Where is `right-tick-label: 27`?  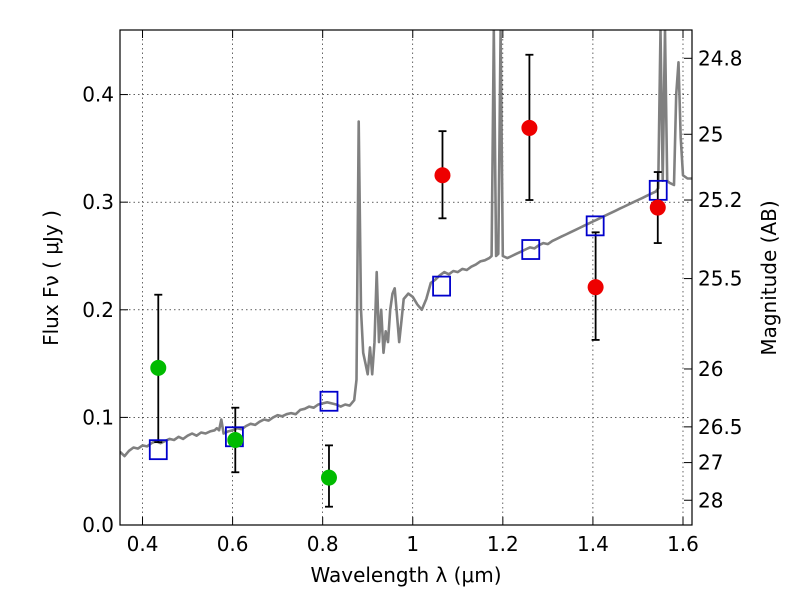
right-tick-label: 27 is located at coordinates (710, 463).